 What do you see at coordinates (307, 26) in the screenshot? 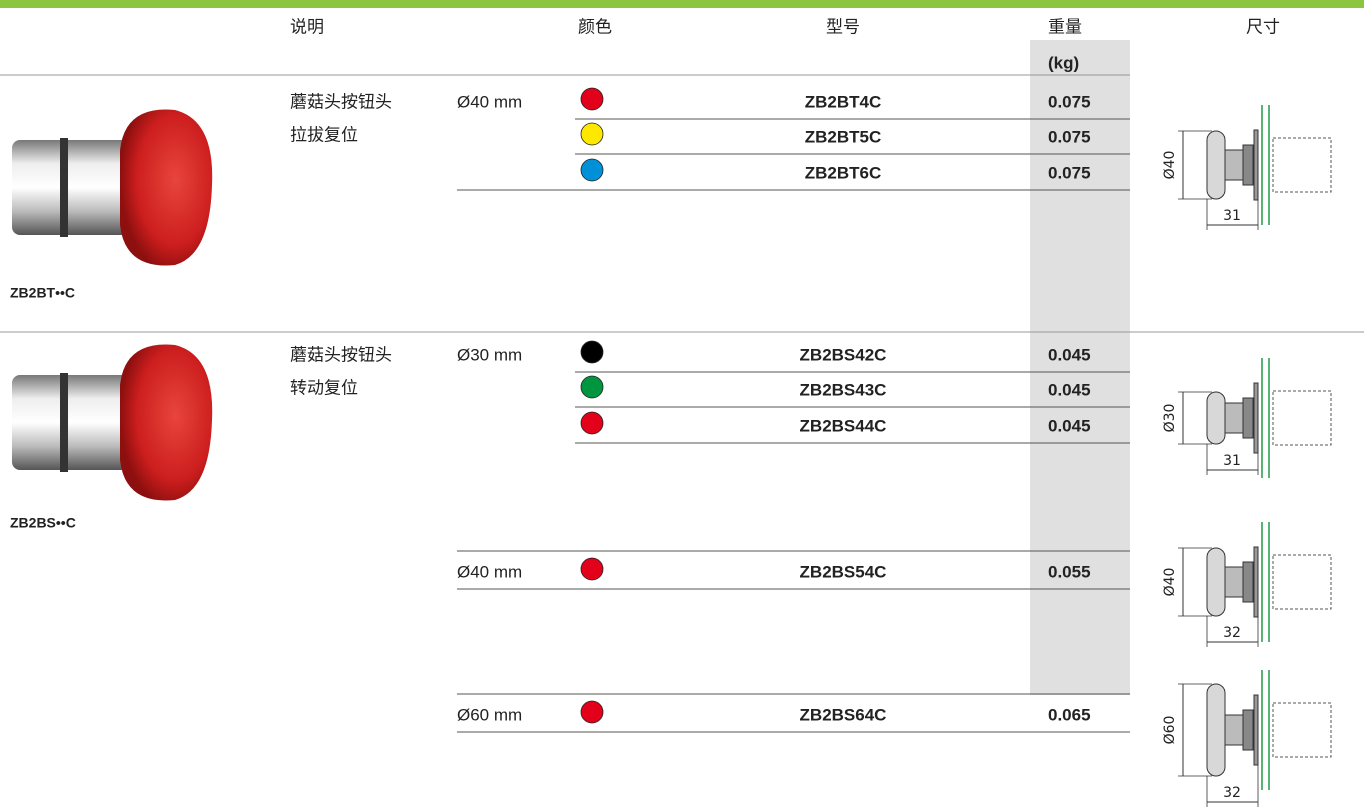
I see `col-header: 说明` at bounding box center [307, 26].